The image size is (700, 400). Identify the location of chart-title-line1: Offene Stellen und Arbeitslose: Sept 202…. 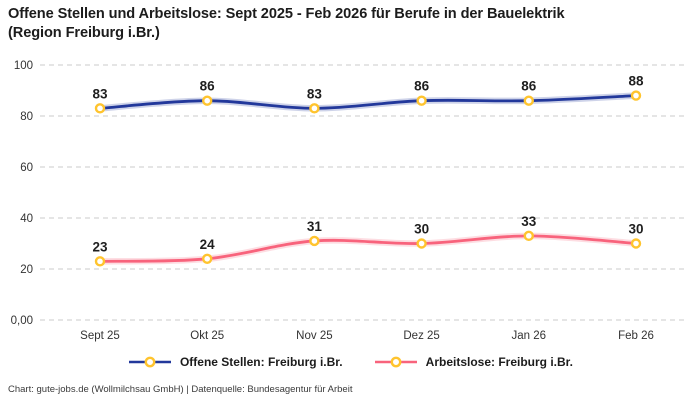
(286, 14).